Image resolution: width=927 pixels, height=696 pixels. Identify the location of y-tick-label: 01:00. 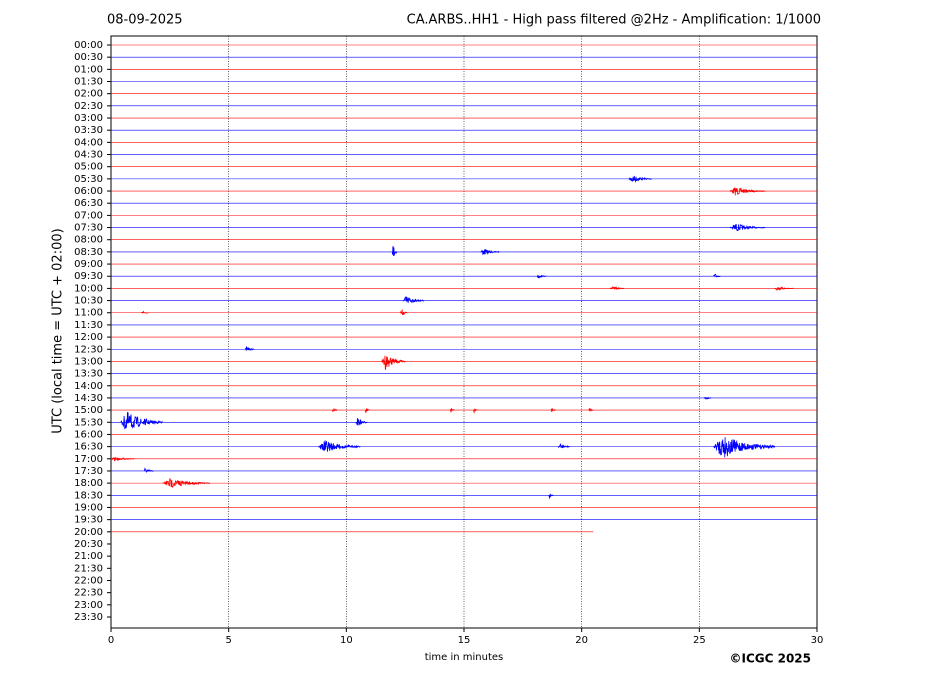
(88, 69).